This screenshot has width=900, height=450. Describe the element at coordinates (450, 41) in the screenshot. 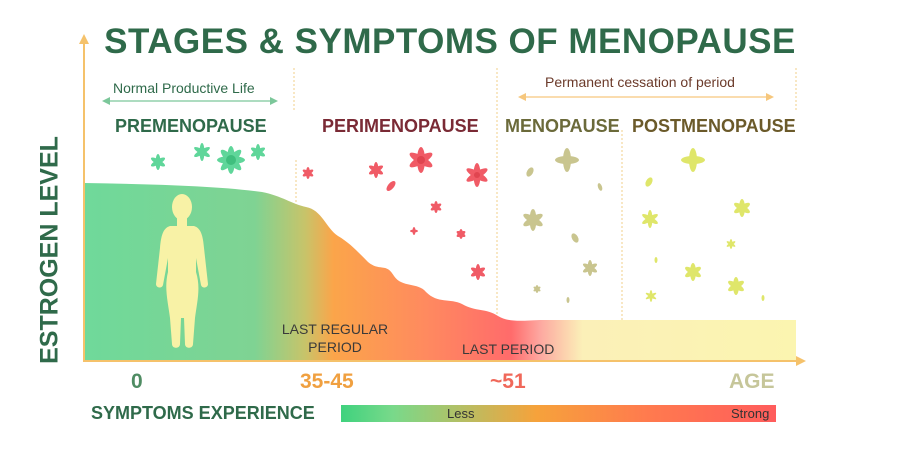

I see `page-title: STAGES & SYMPTOMS OF MENOPAUSE` at that location.